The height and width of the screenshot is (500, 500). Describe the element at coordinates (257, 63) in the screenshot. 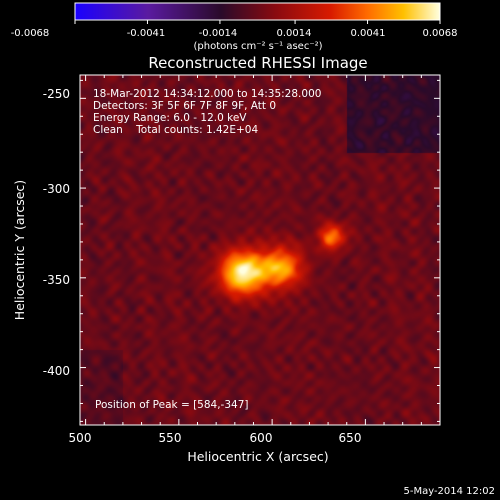

I see `chart-title: Reconstructed RHESSI Image` at that location.